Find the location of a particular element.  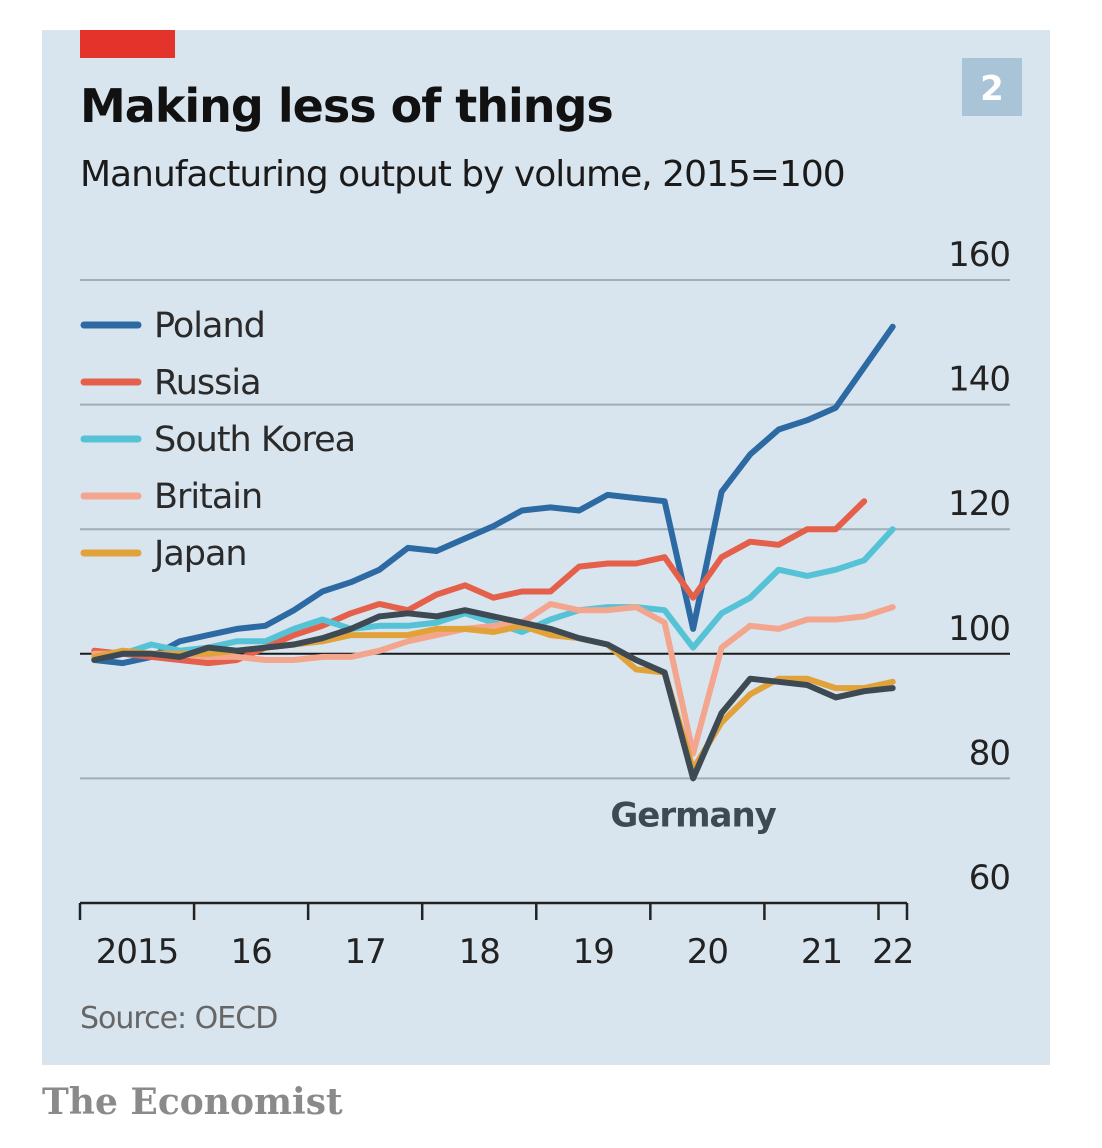

legend-label: Russia is located at coordinates (207, 383).